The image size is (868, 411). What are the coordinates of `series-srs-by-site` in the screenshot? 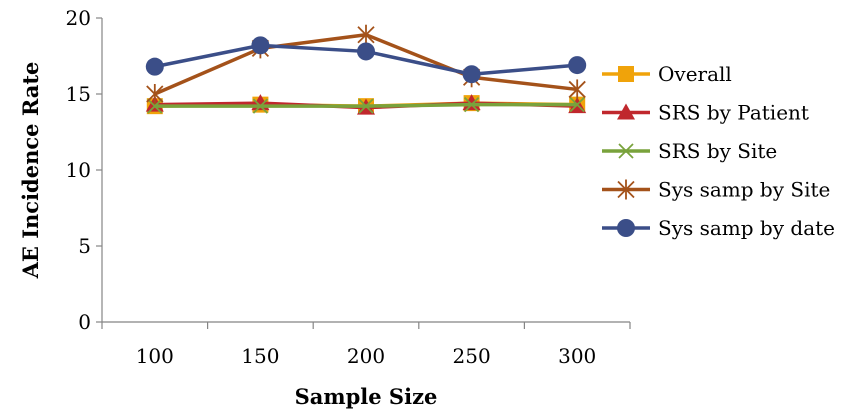 It's located at (366, 105).